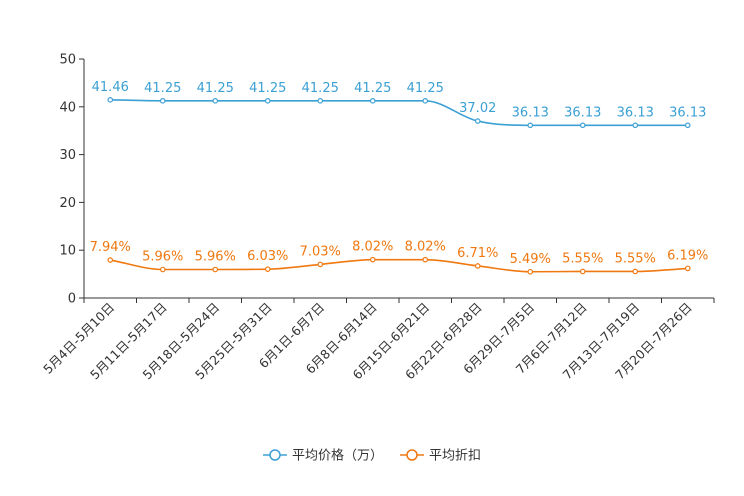 This screenshot has width=744, height=496. What do you see at coordinates (67, 203) in the screenshot?
I see `y-tick-label: 20` at bounding box center [67, 203].